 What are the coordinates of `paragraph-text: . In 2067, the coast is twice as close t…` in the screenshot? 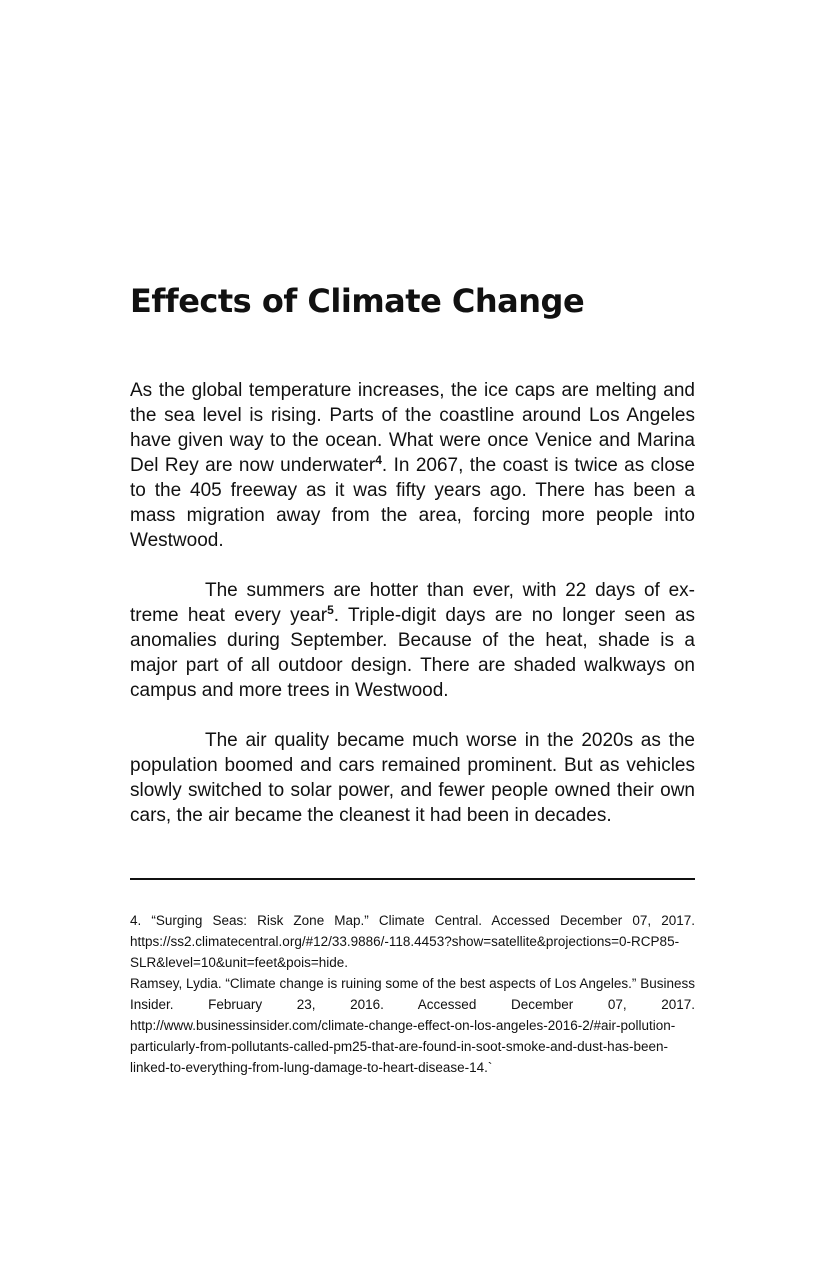 It's located at (412, 503).